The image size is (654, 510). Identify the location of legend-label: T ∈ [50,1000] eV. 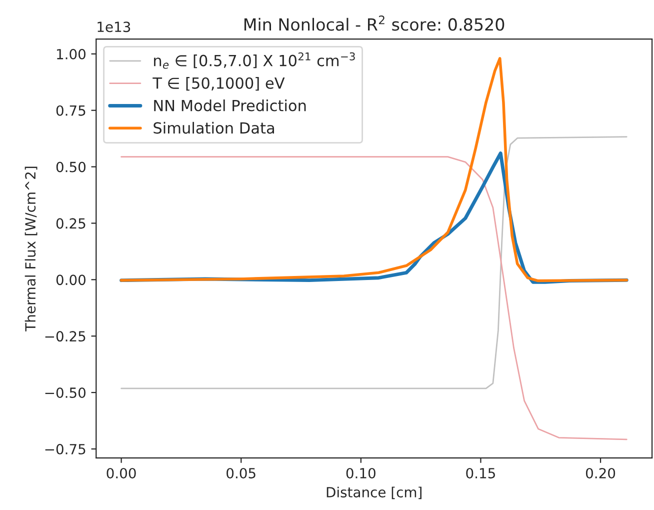
(218, 84).